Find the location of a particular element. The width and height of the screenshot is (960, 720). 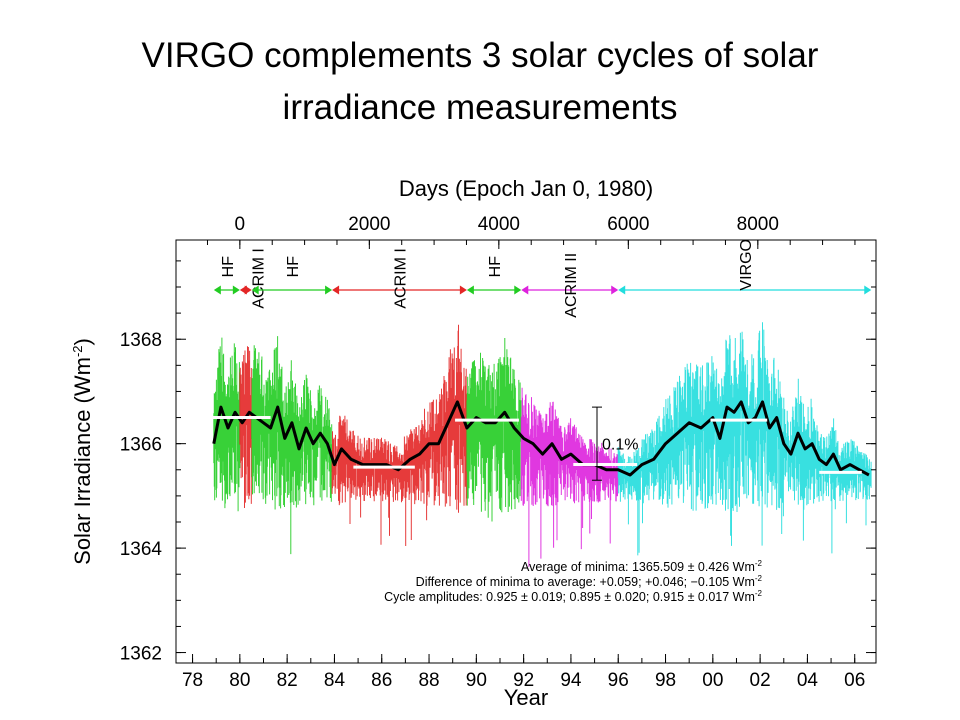

stats-line: Average of minima: 1365.509 ± 0.426 Wm-2 is located at coordinates (642, 566).